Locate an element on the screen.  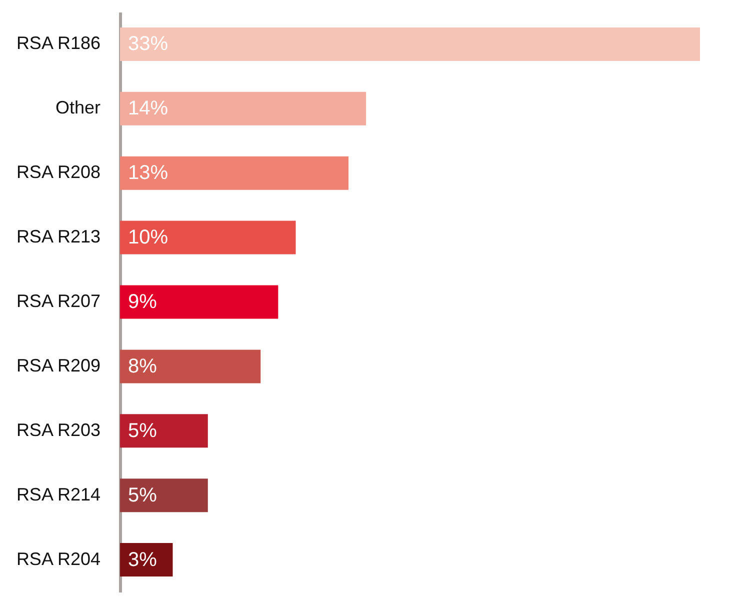
y-tick-label: RSA R214 is located at coordinates (58, 494).